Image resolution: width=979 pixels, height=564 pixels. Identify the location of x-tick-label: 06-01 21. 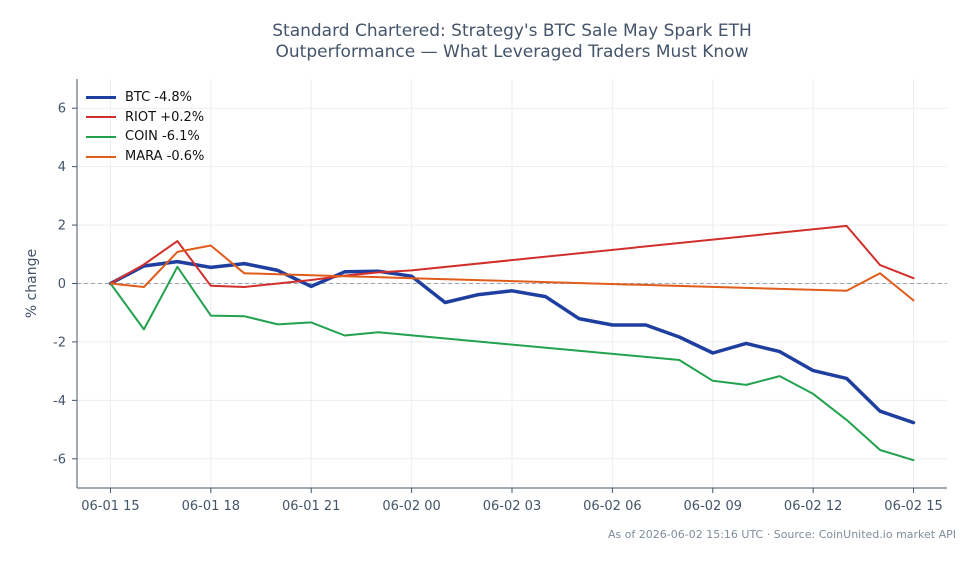
(311, 506).